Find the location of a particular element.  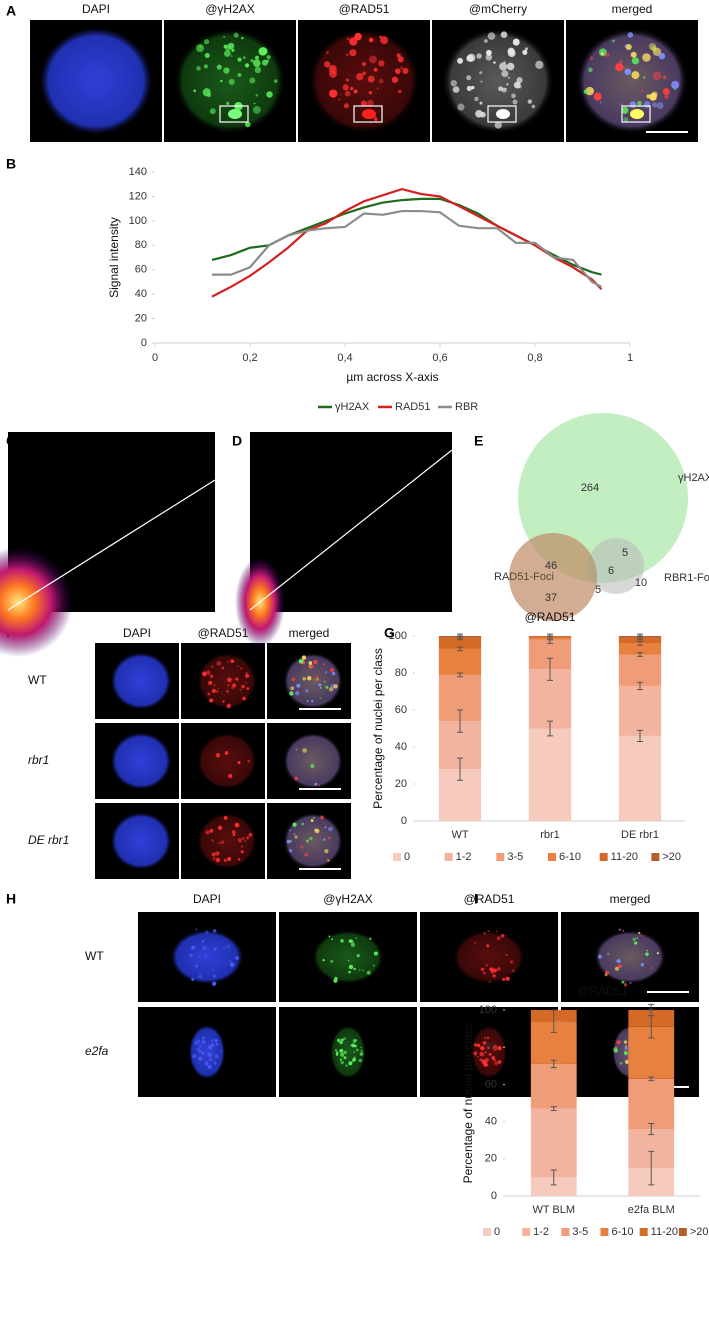

column-label: @RAD51 is located at coordinates (223, 633).